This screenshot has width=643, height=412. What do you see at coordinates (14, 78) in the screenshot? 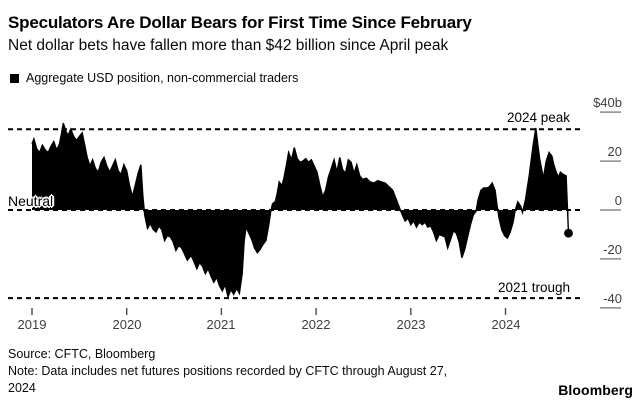
I see `legend-swatch-icon` at bounding box center [14, 78].